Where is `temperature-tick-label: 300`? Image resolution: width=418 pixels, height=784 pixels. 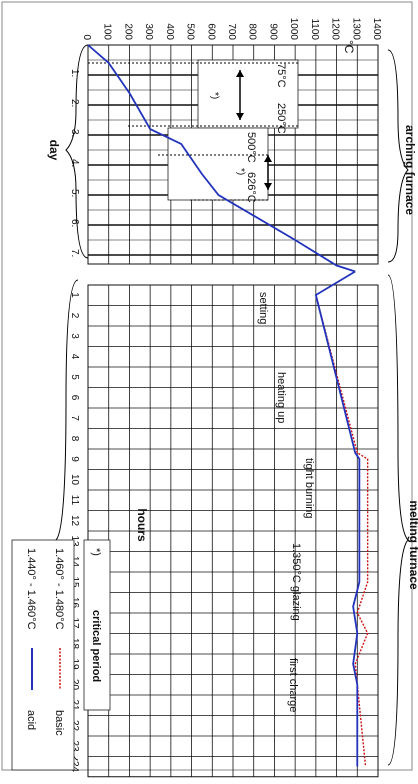
temperature-tick-label: 300 is located at coordinates (148, 31).